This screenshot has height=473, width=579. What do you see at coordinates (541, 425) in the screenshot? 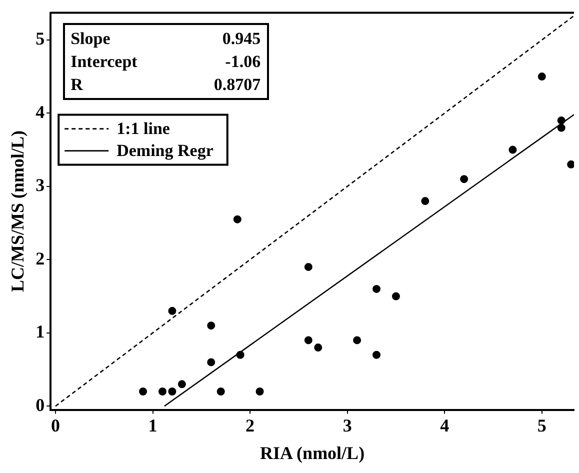
I see `x-tick-label: 5` at bounding box center [541, 425].